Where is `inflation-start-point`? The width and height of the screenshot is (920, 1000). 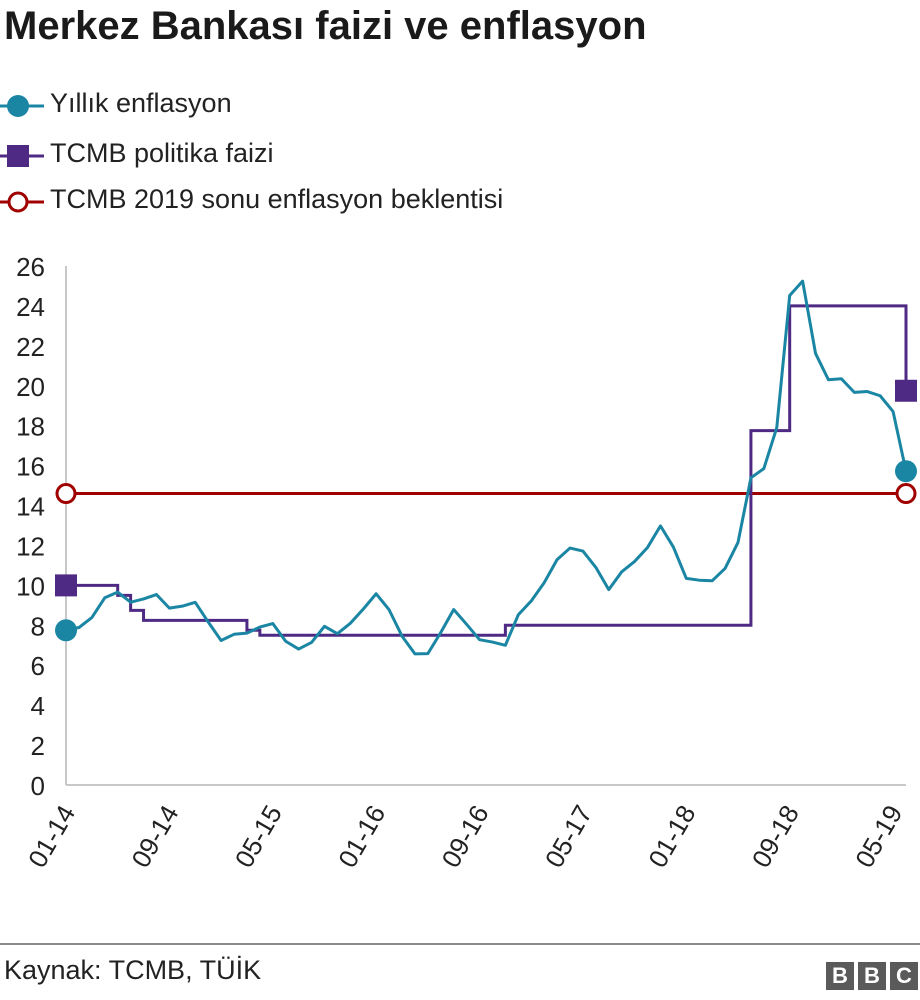
inflation-start-point is located at coordinates (66, 630).